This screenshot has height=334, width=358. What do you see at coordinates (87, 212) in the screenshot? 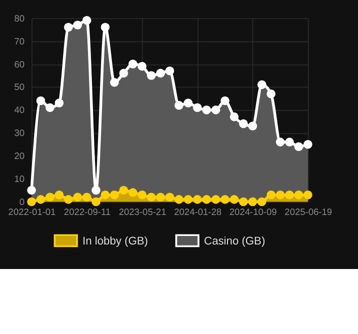
I see `x-tick-label: 2022-09-11` at bounding box center [87, 212].